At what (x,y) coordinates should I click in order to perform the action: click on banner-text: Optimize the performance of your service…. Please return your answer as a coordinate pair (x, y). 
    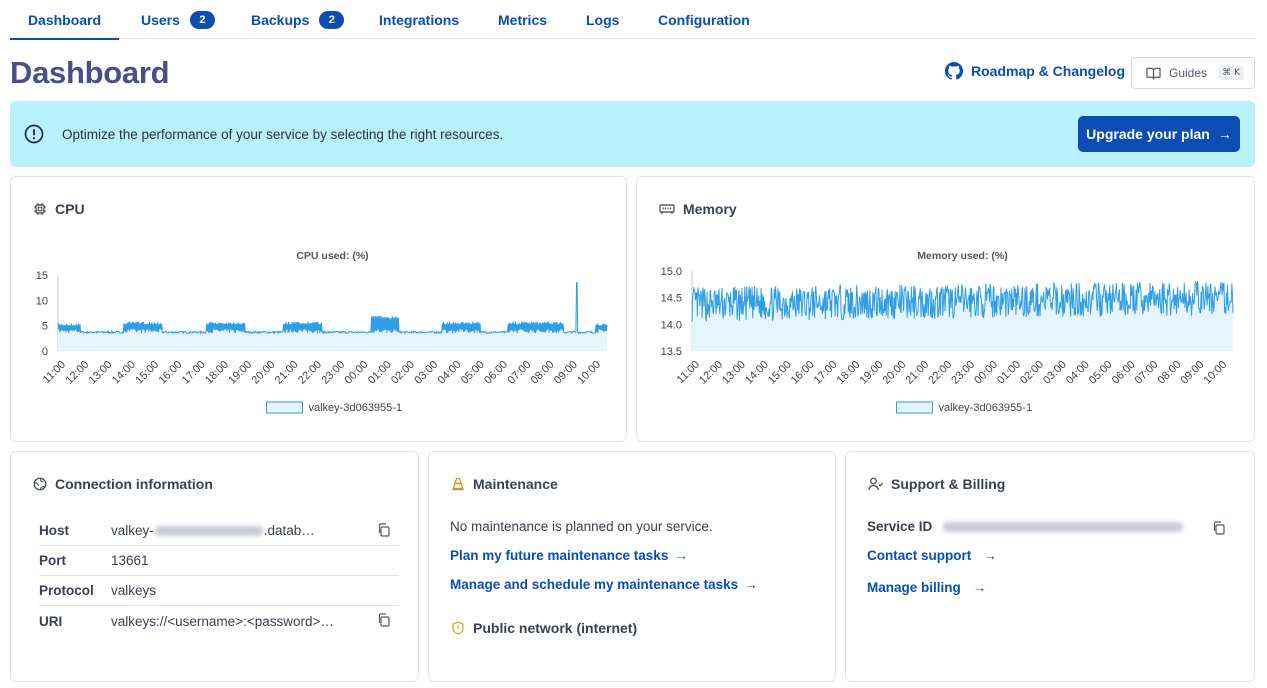
    Looking at the image, I should click on (283, 134).